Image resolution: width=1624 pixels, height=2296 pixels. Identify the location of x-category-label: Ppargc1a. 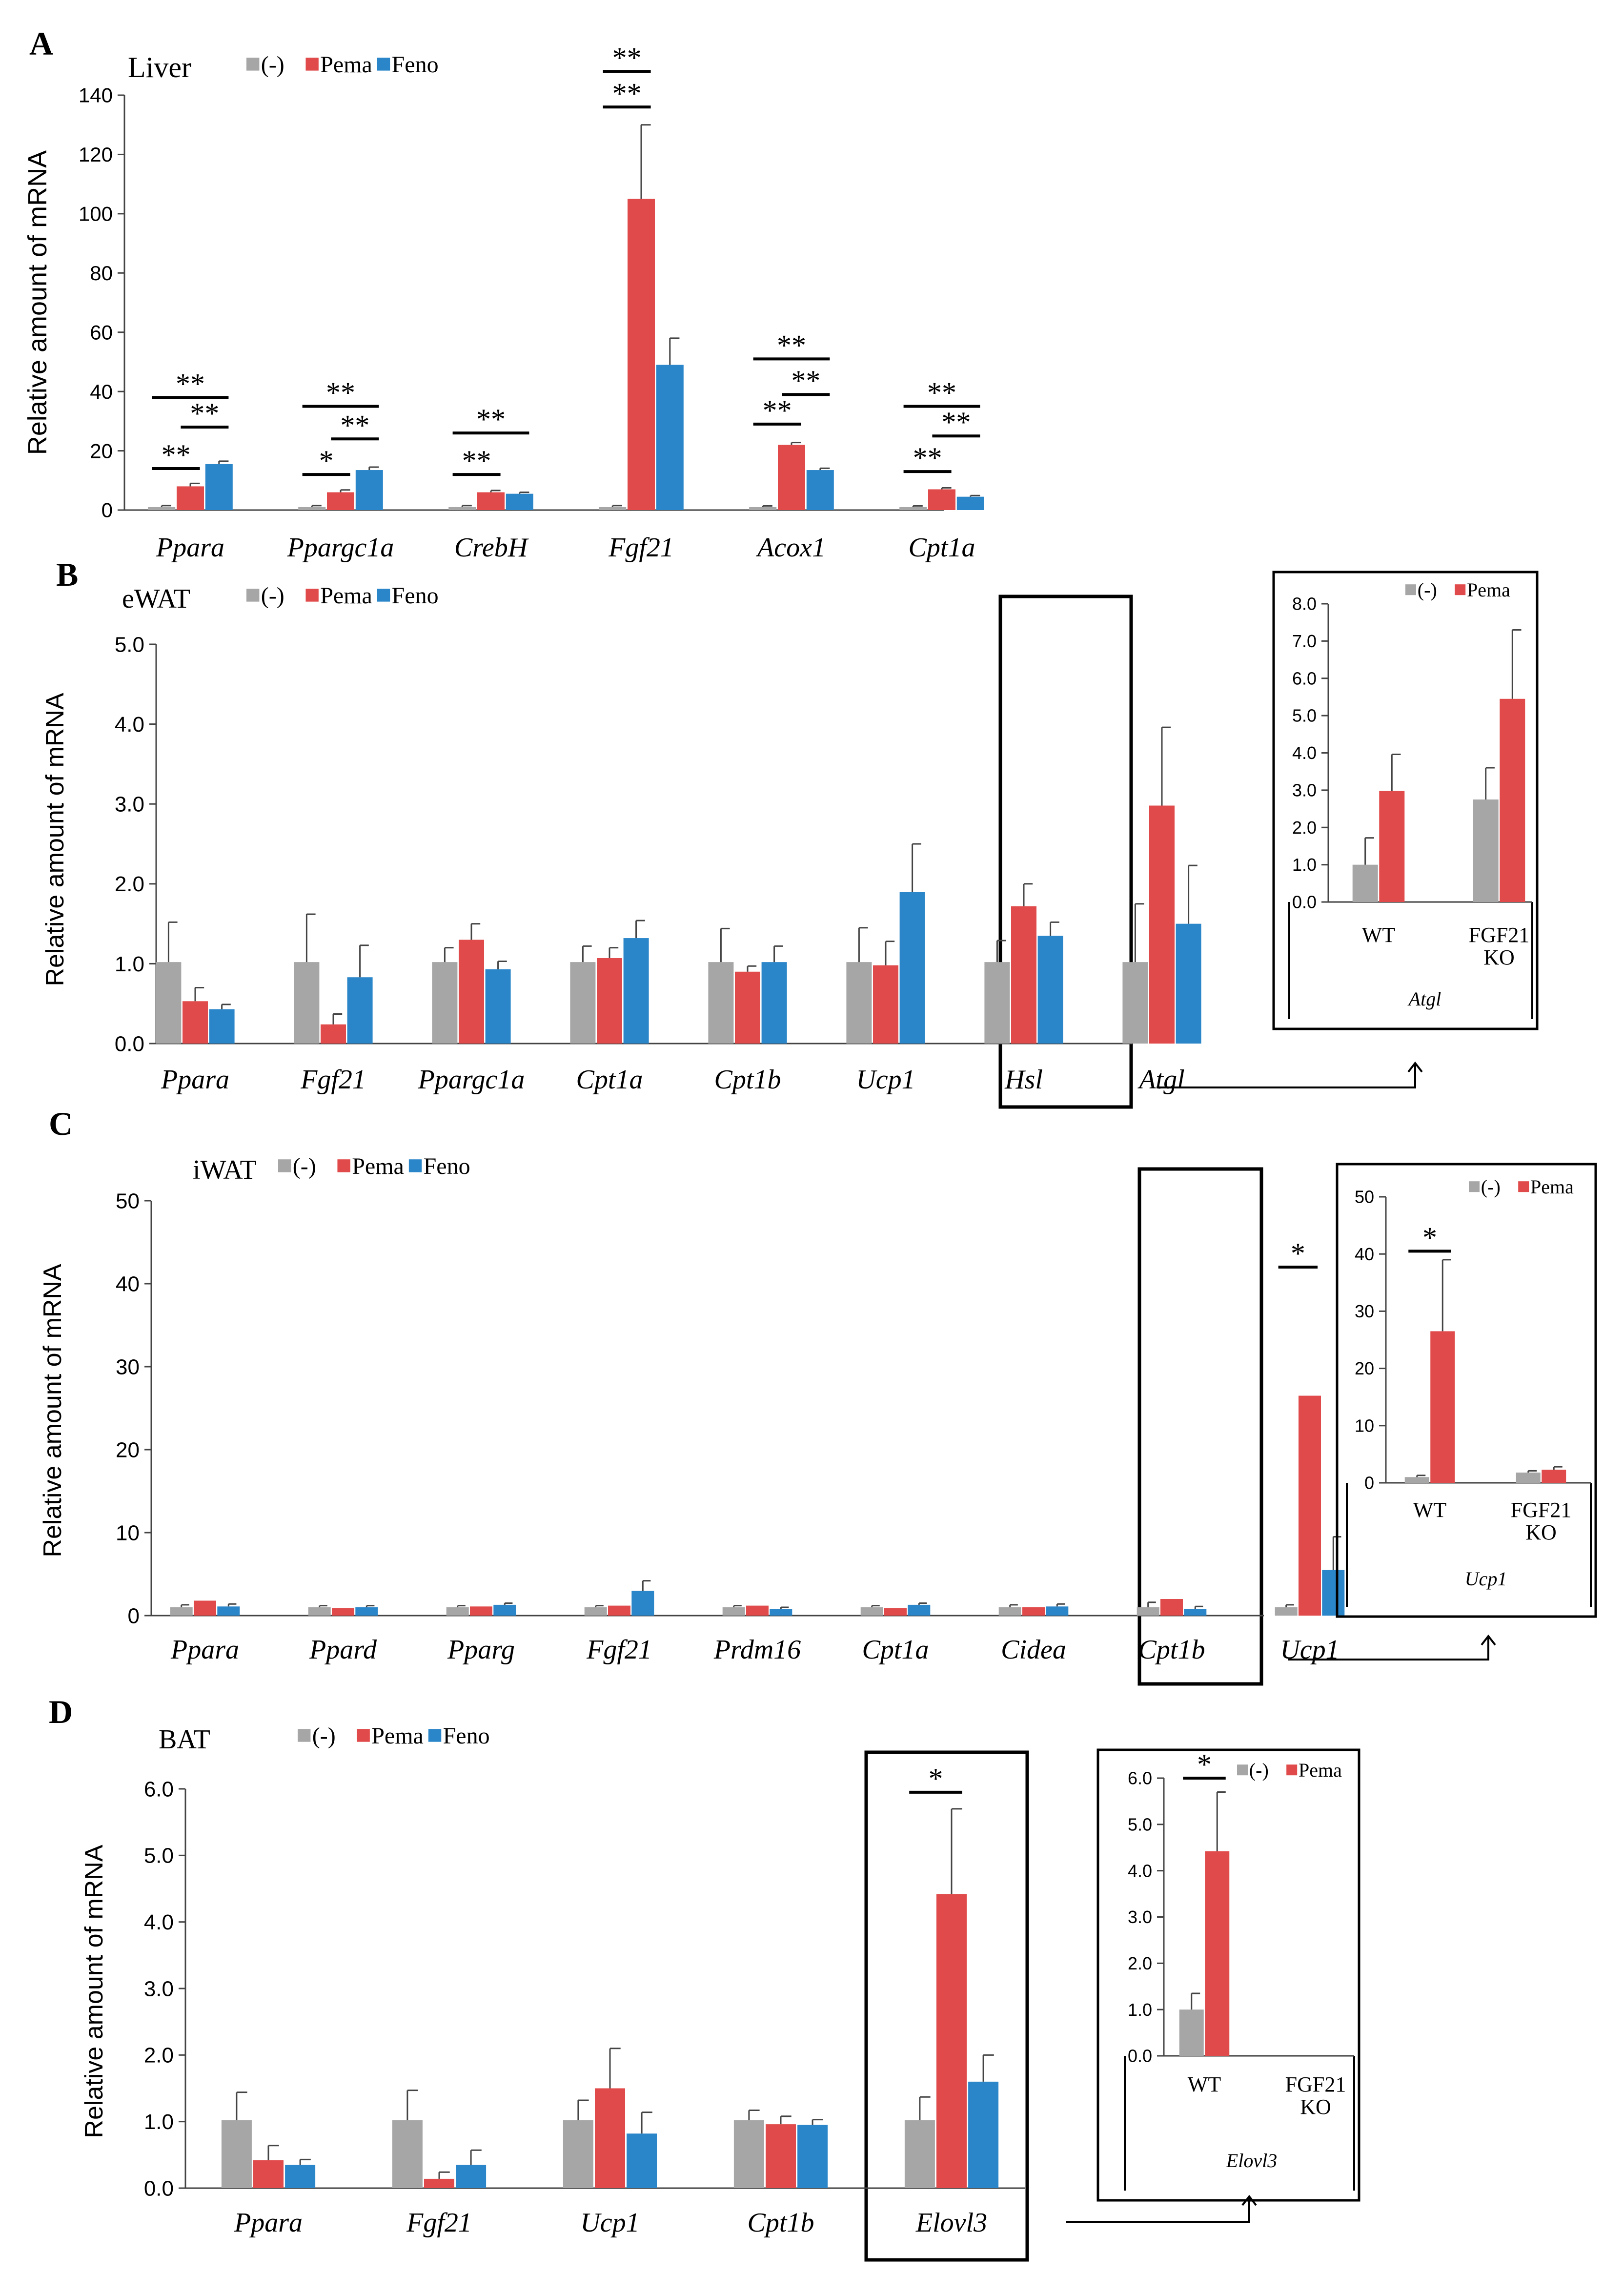
(341, 548).